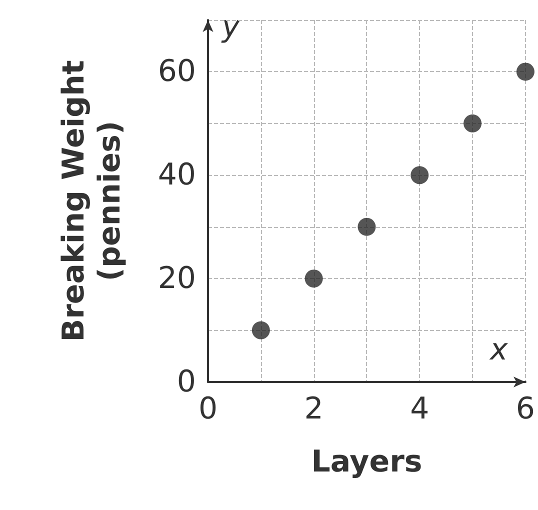 This screenshot has width=538, height=510. Describe the element at coordinates (366, 462) in the screenshot. I see `x-axis-title: Layers` at that location.